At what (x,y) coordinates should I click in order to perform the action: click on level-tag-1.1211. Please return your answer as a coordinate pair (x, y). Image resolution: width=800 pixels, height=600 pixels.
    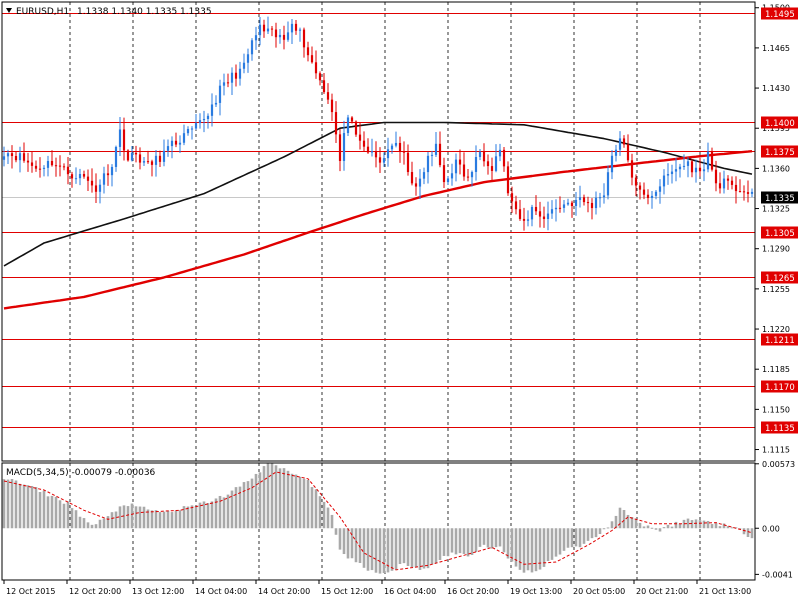
    Looking at the image, I should click on (779, 339).